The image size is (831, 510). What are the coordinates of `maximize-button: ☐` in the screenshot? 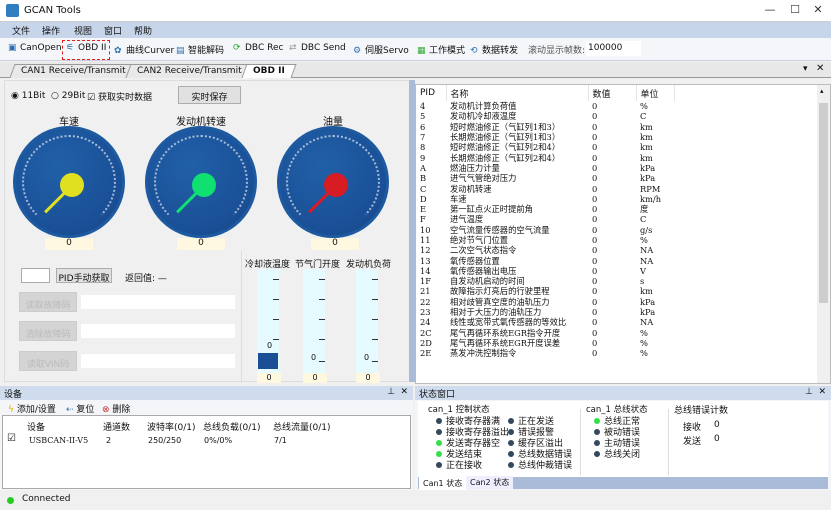 It's located at (795, 9).